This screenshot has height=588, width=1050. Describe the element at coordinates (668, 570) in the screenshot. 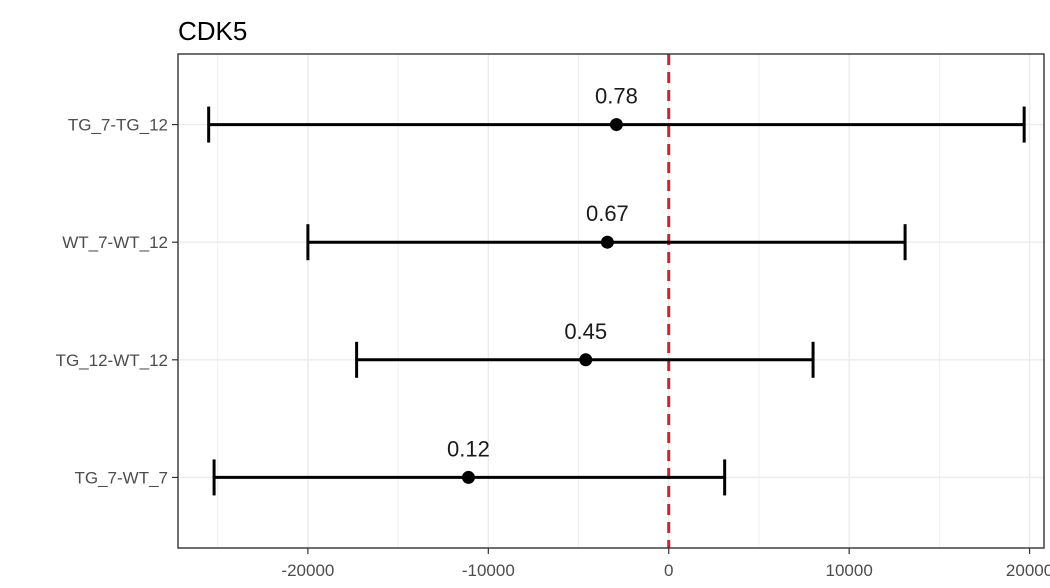

I see `x-tick-label: 0` at that location.